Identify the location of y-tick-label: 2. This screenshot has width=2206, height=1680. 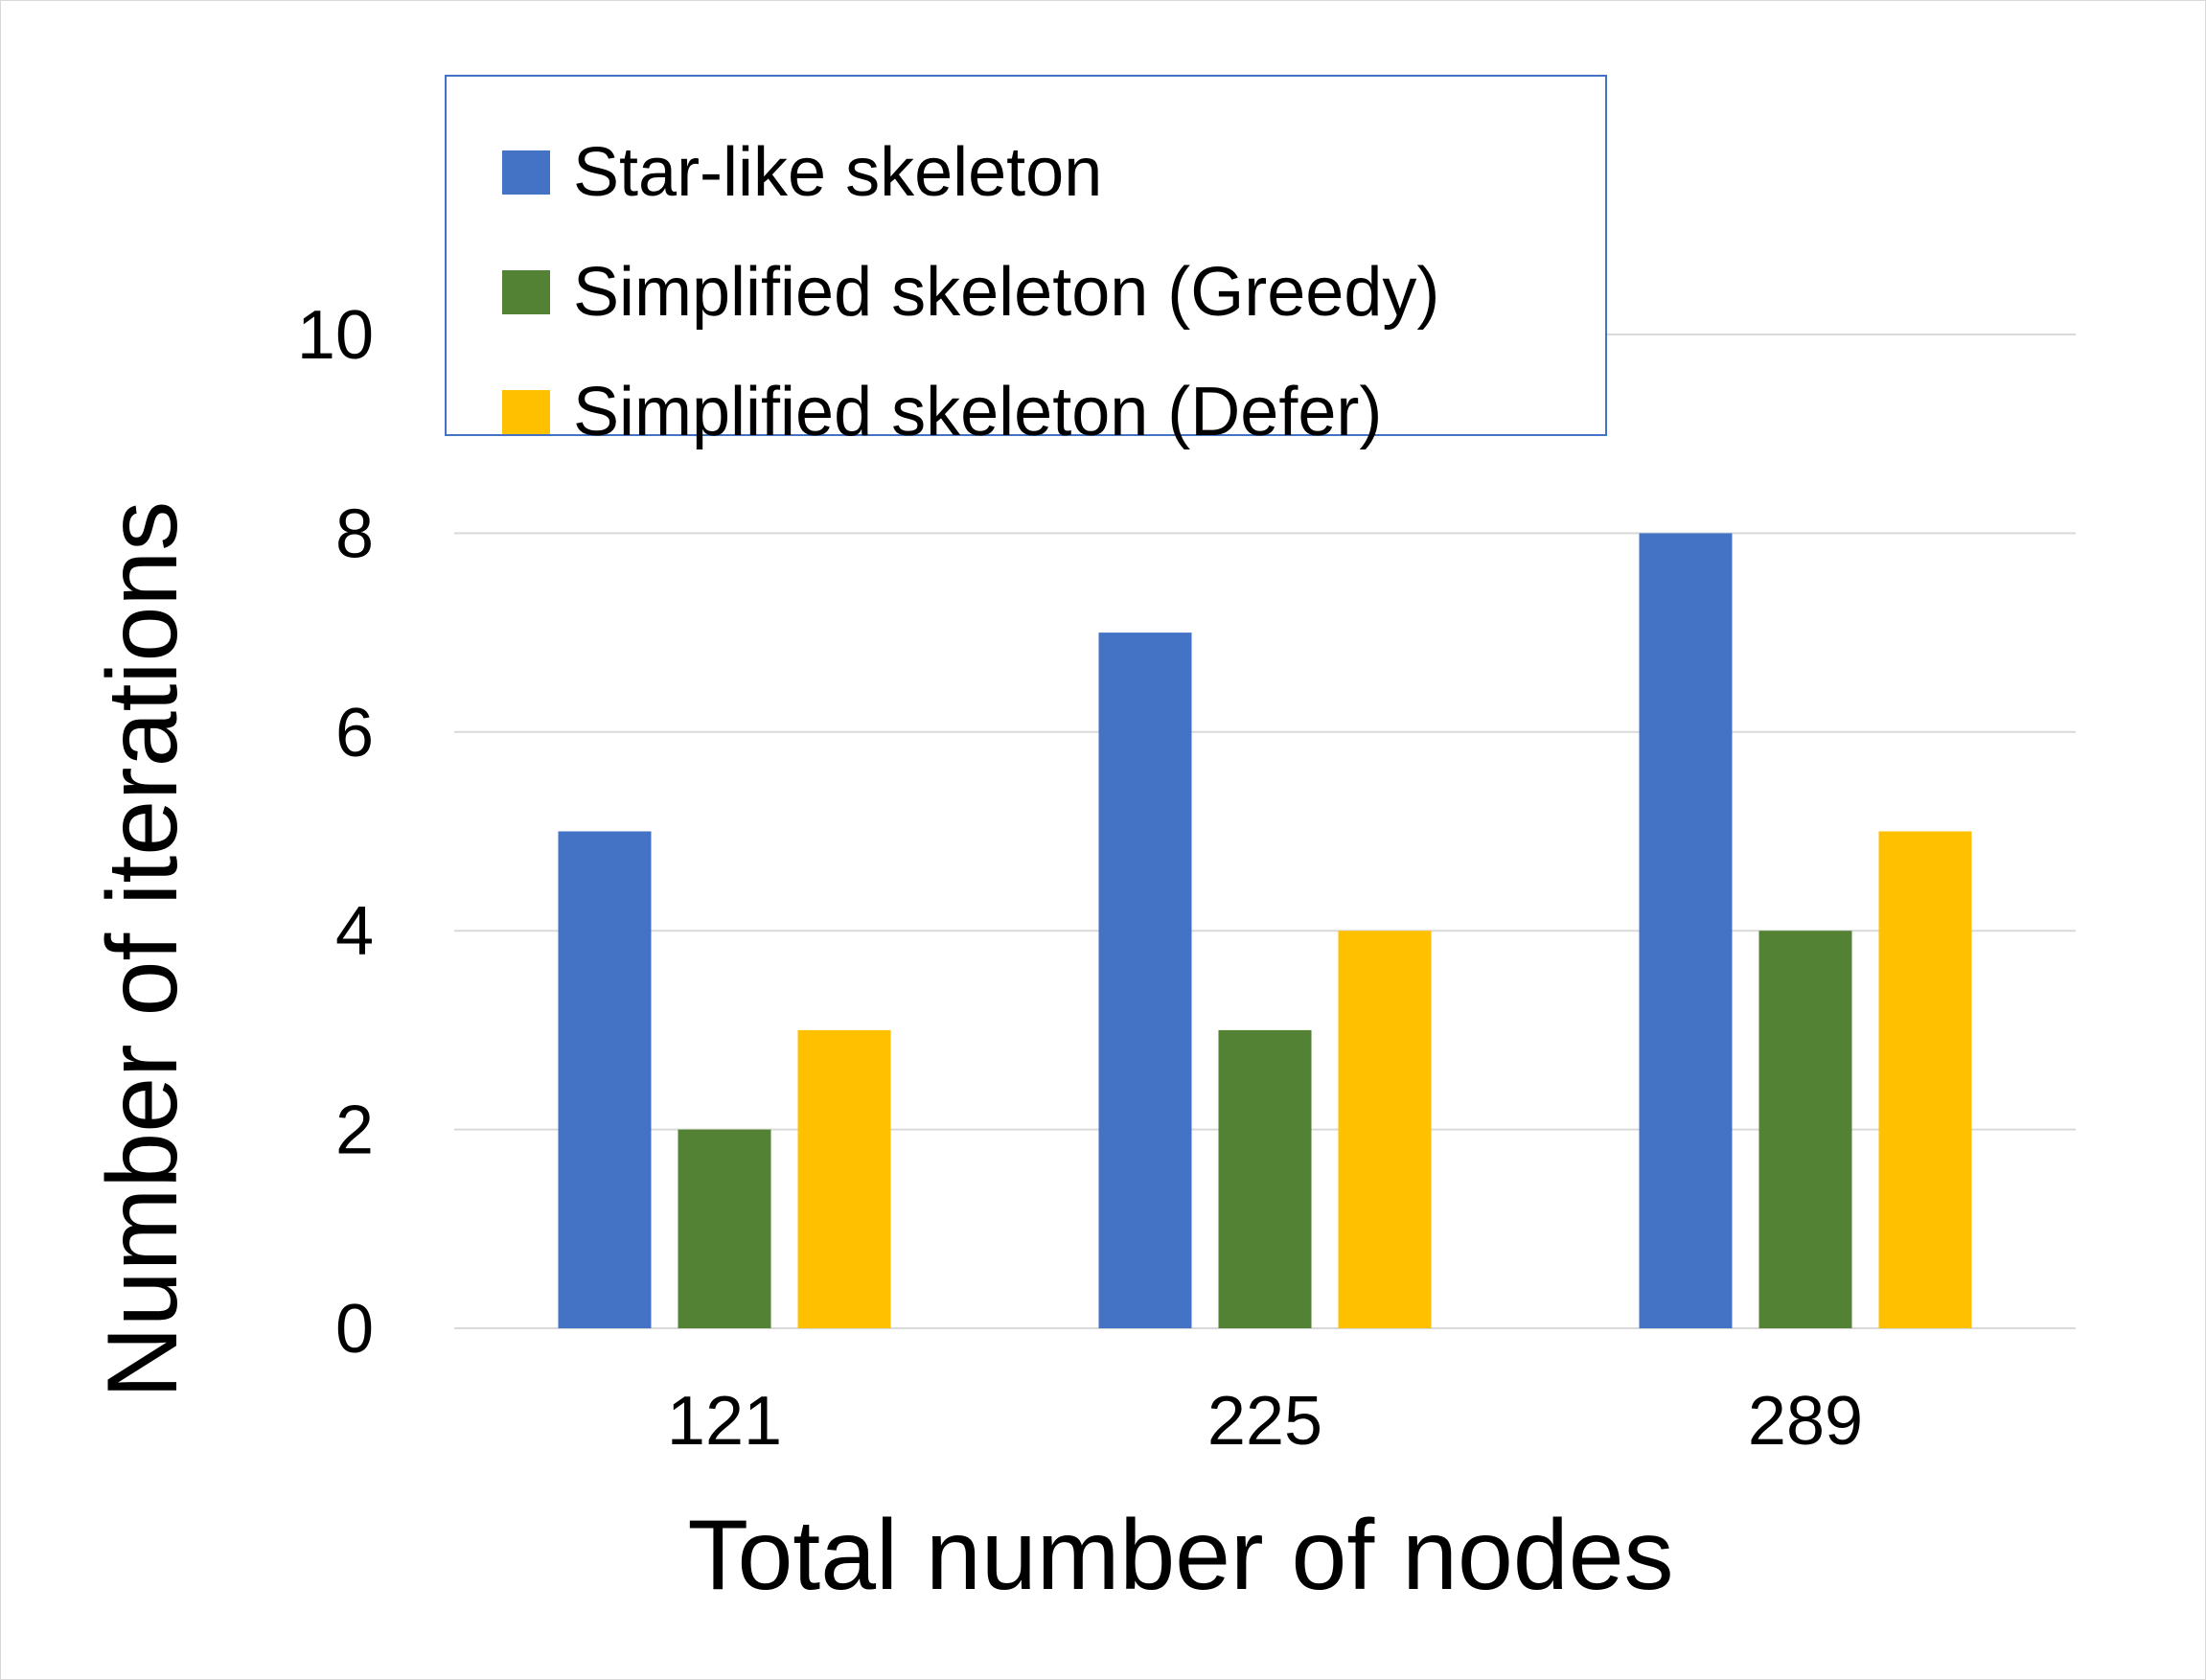
(354, 1131).